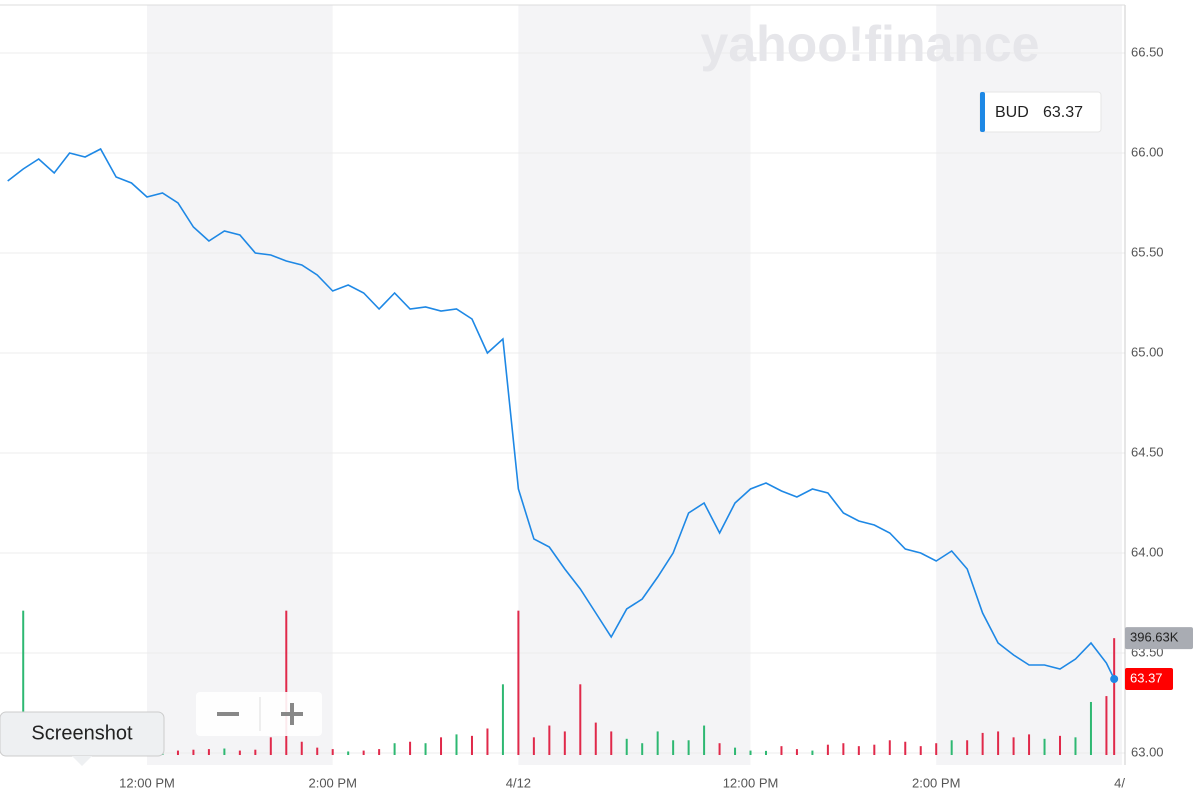 Image resolution: width=1200 pixels, height=811 pixels. What do you see at coordinates (228, 714) in the screenshot?
I see `zoom-out` at bounding box center [228, 714].